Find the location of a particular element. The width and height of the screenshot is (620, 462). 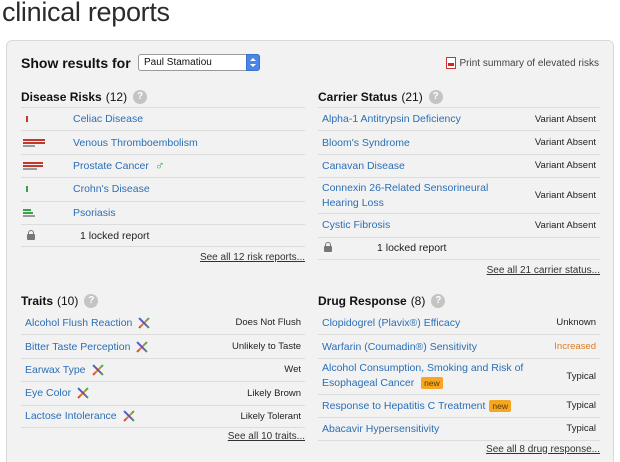

male-icon: ♂ is located at coordinates (159, 166).